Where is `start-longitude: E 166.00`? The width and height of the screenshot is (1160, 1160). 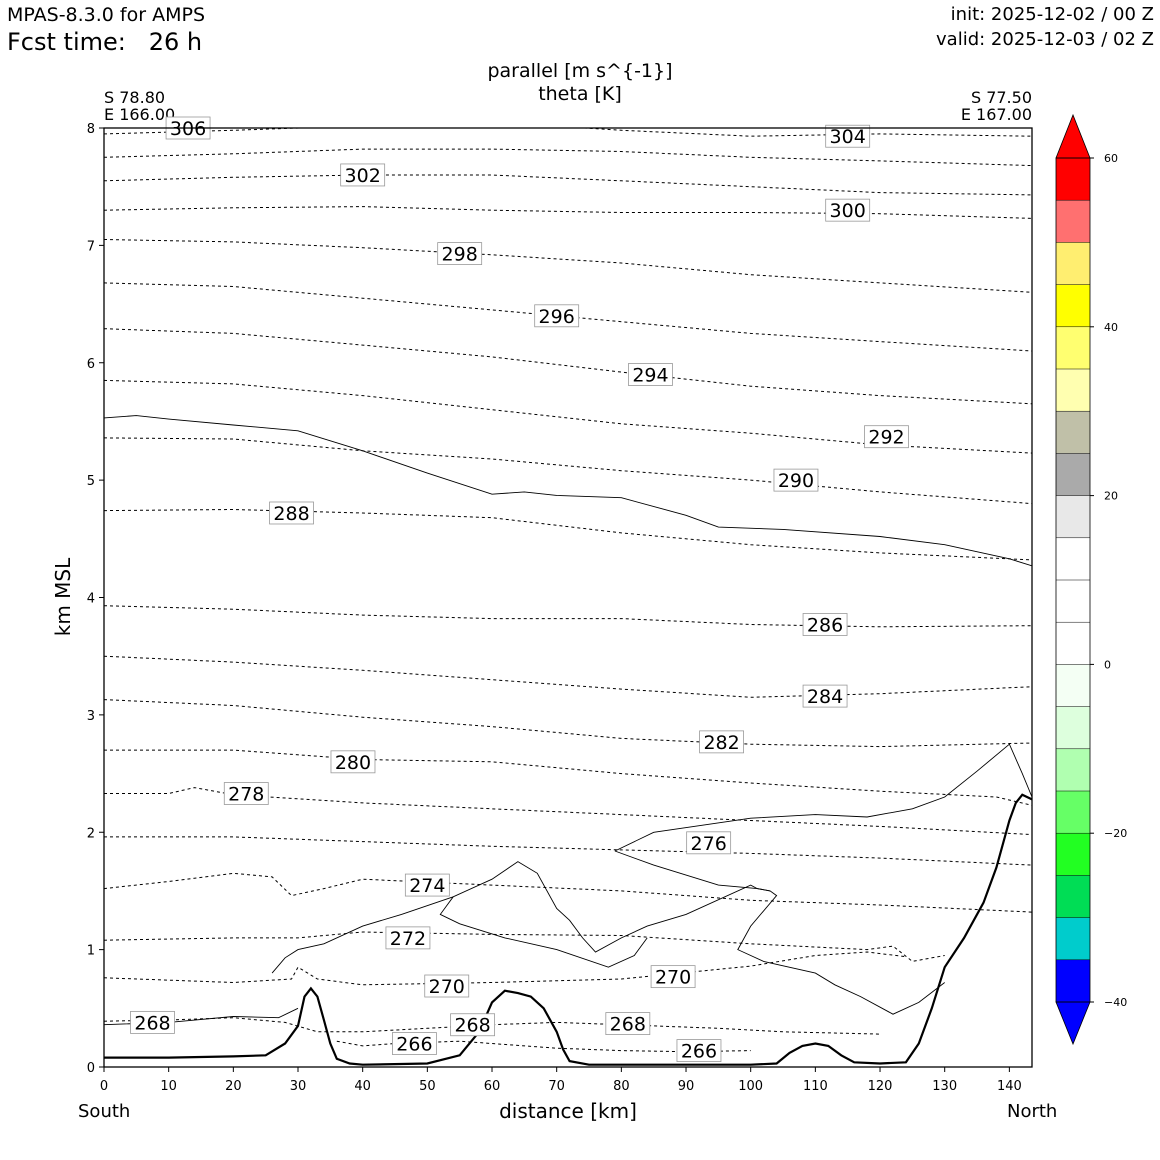
start-longitude: E 166.00 is located at coordinates (140, 114).